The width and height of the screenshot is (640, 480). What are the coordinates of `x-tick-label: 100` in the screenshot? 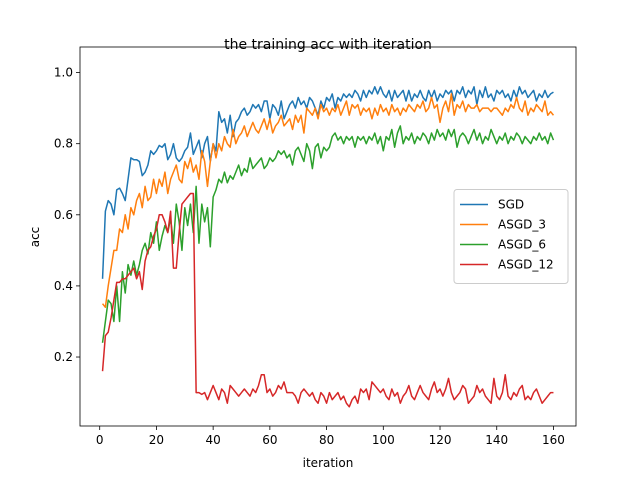 It's located at (383, 440).